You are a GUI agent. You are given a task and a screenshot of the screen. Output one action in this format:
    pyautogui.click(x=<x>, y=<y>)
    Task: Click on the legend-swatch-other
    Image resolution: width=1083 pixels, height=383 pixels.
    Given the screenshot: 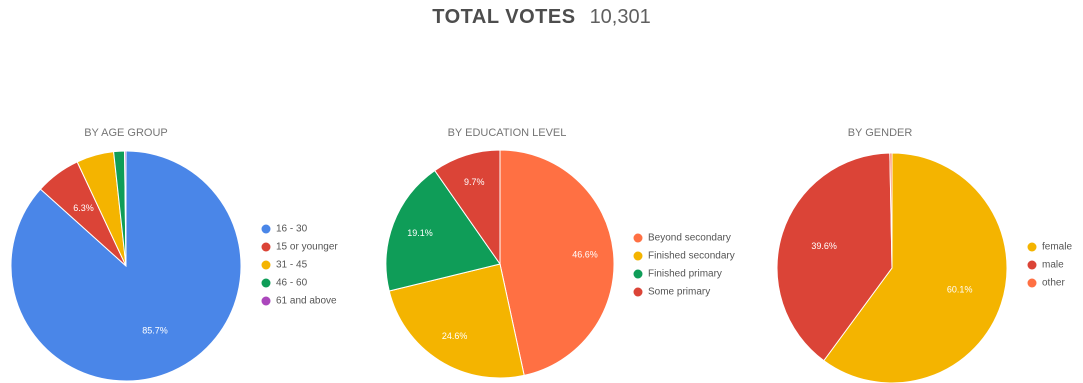 What is the action you would take?
    pyautogui.click(x=1032, y=283)
    